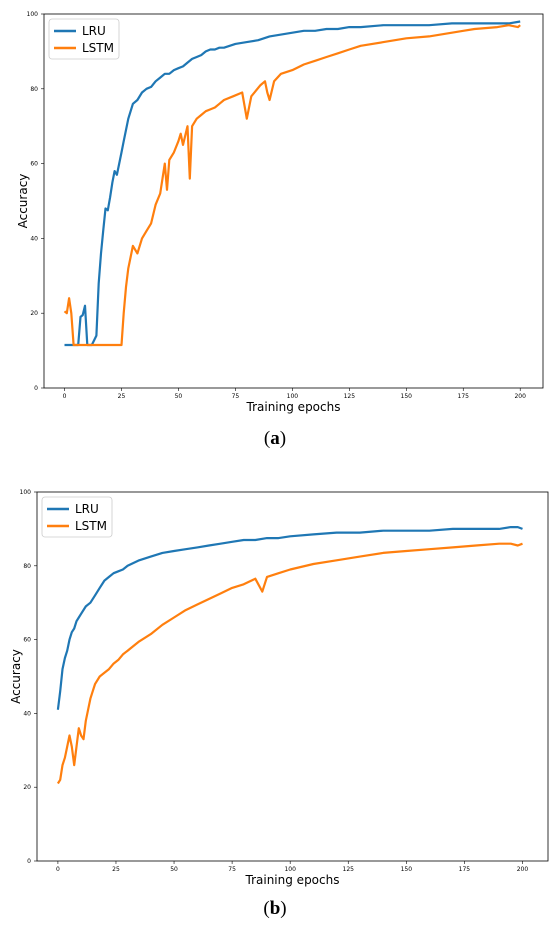 The image size is (550, 928). I want to click on caption-a: (a), so click(275, 439).